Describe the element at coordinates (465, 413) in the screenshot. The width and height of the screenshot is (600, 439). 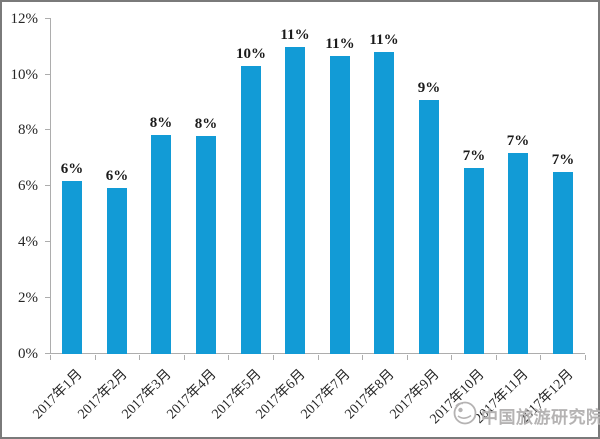
I see `tourism-academy-logo-icon` at that location.